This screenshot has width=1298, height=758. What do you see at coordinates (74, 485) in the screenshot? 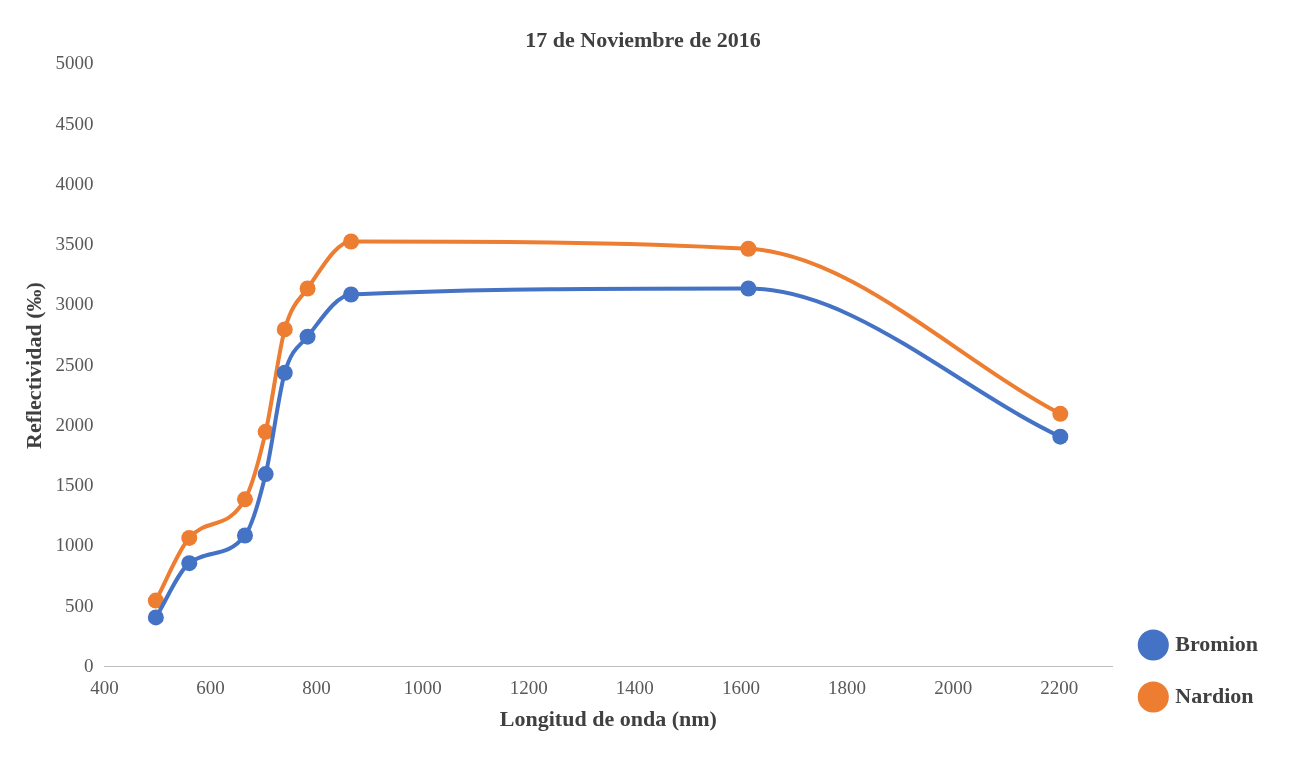
I see `y-tick-label: 1500` at bounding box center [74, 485].